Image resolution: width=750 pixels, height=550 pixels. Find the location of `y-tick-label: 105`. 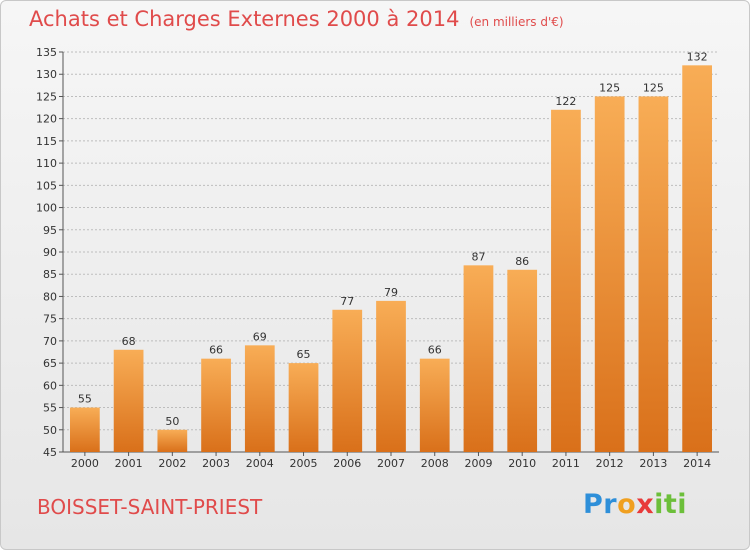

y-tick-label: 105 is located at coordinates (46, 185).